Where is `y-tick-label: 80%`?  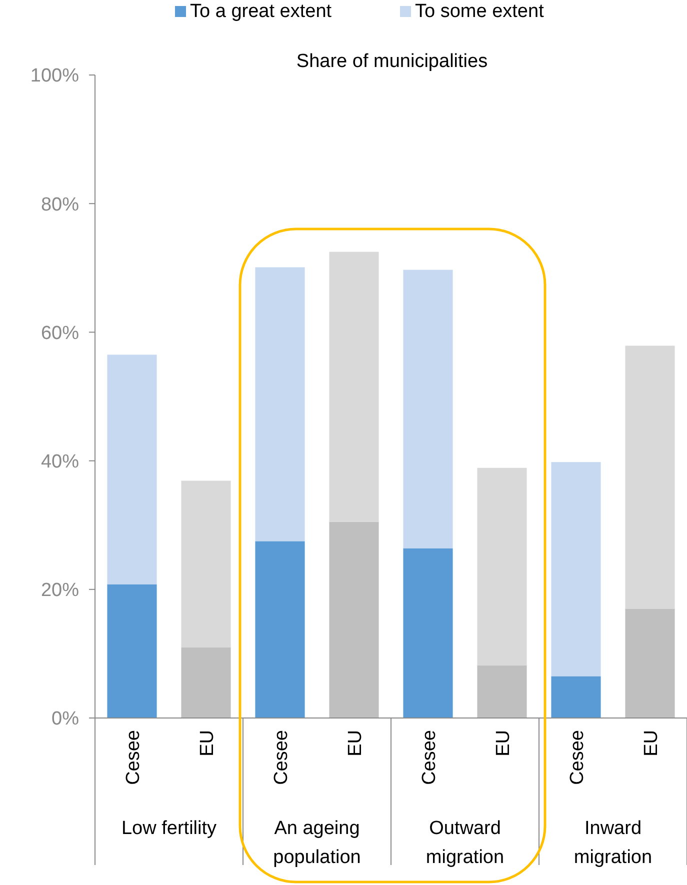 y-tick-label: 80% is located at coordinates (60, 205).